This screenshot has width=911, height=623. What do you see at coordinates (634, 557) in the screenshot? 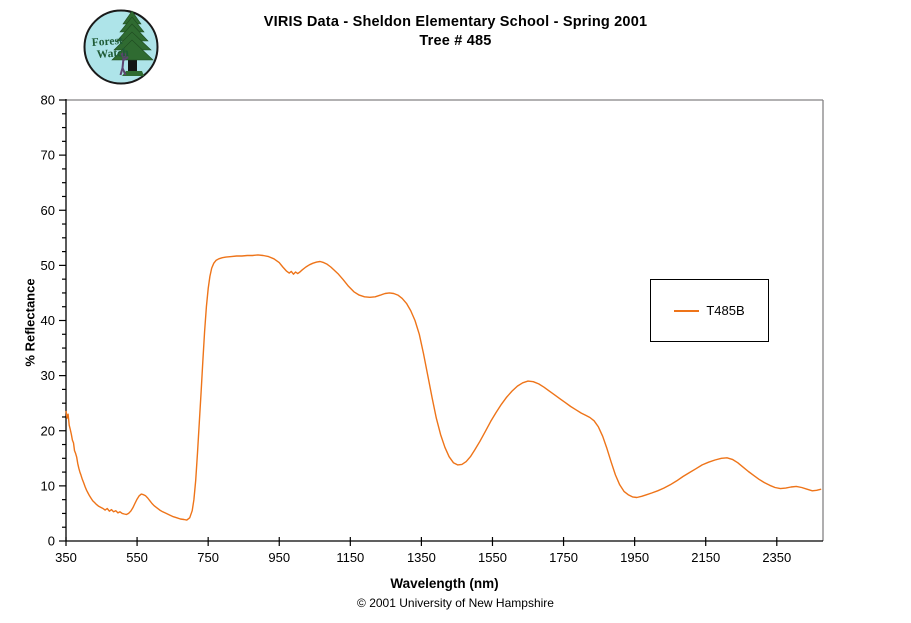
I see `x-tick-label: 1950` at bounding box center [634, 557].